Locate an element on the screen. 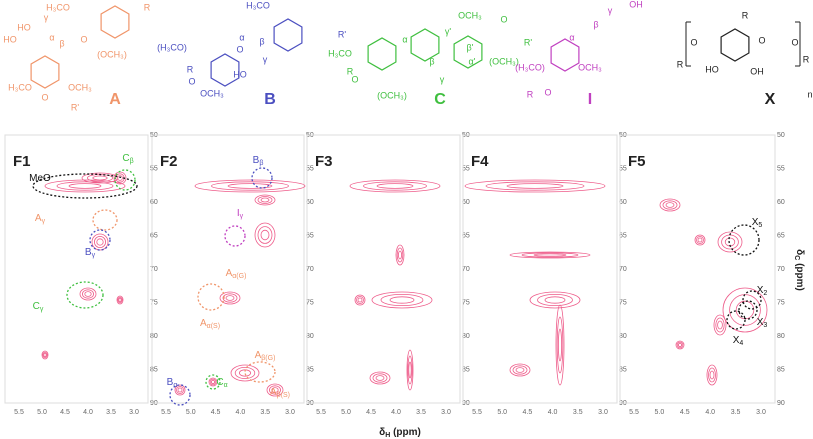 Image resolution: width=813 pixels, height=439 pixels. x-tick-label: 3.5 is located at coordinates (111, 412).